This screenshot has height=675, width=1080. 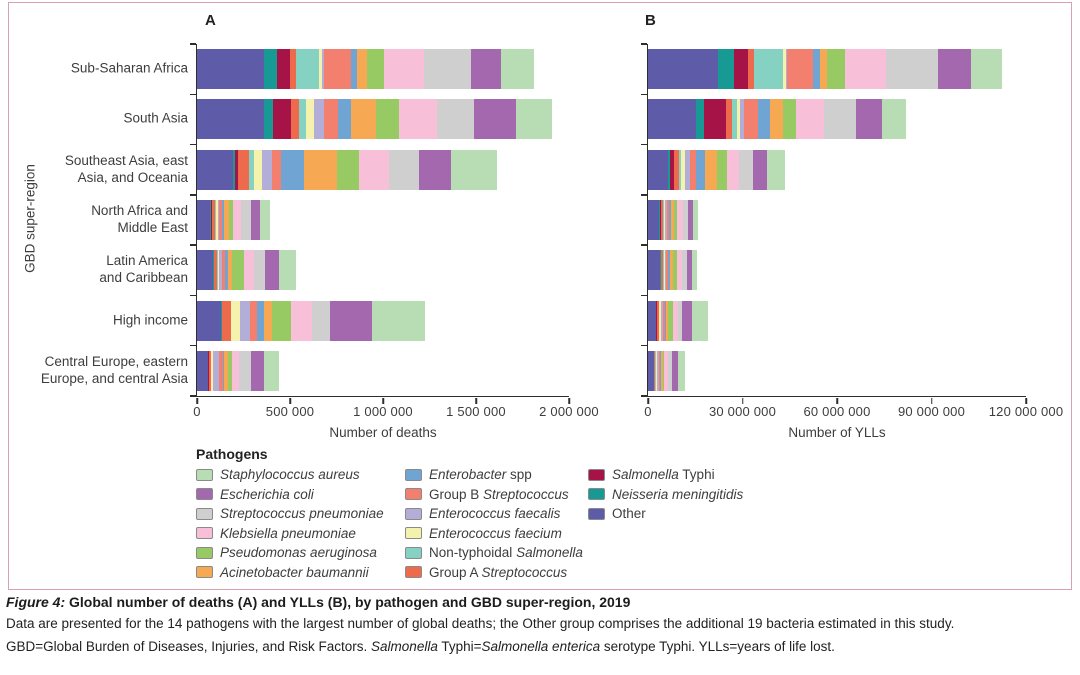 I want to click on bar-segment-pseudomonas-aeruginosa, so click(x=231, y=220).